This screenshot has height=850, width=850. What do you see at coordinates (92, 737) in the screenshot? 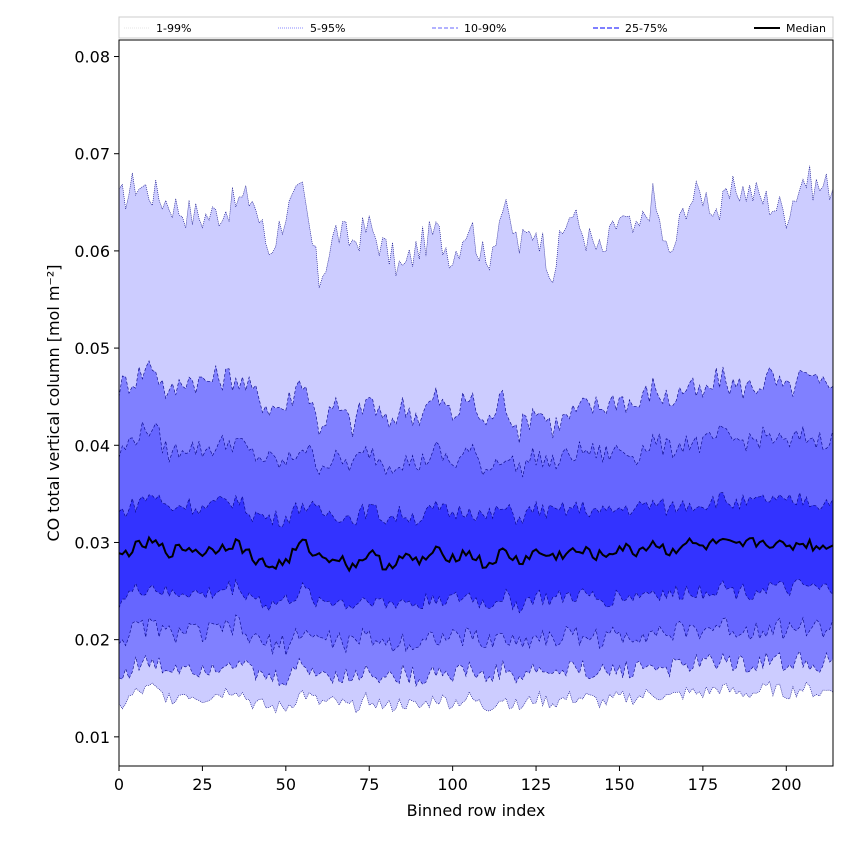
I see `y-tick-label: 0.01` at bounding box center [92, 737].